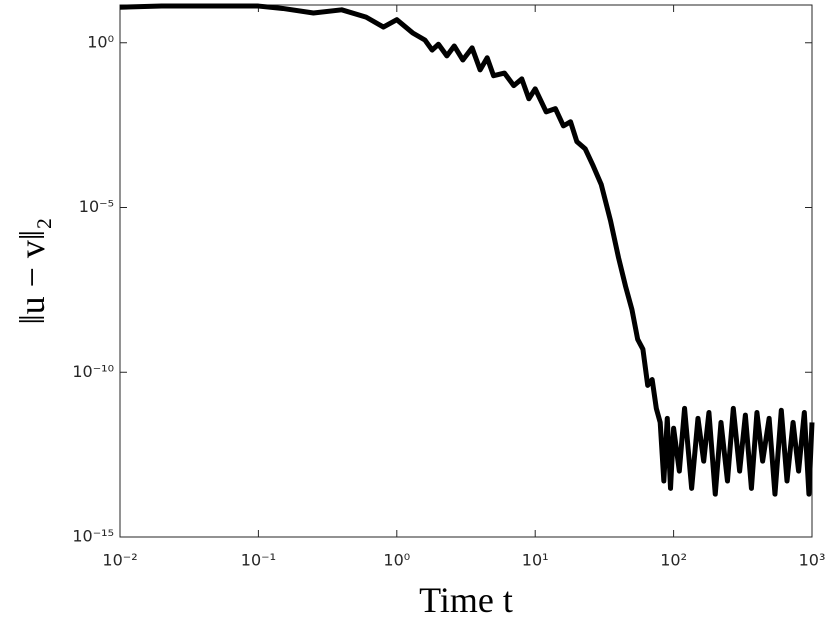  What do you see at coordinates (466, 599) in the screenshot?
I see `x-axis-label: Time t` at bounding box center [466, 599].